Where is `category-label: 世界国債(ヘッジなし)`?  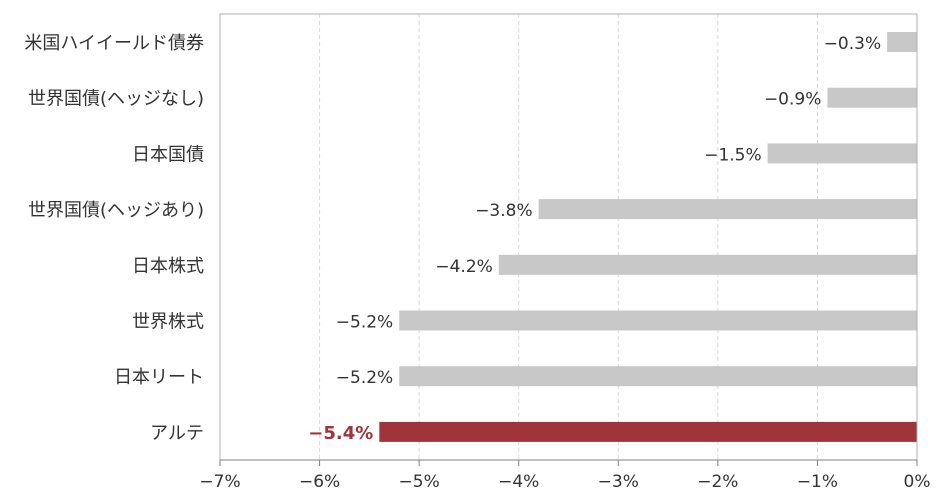 category-label: 世界国債(ヘッジなし) is located at coordinates (116, 99).